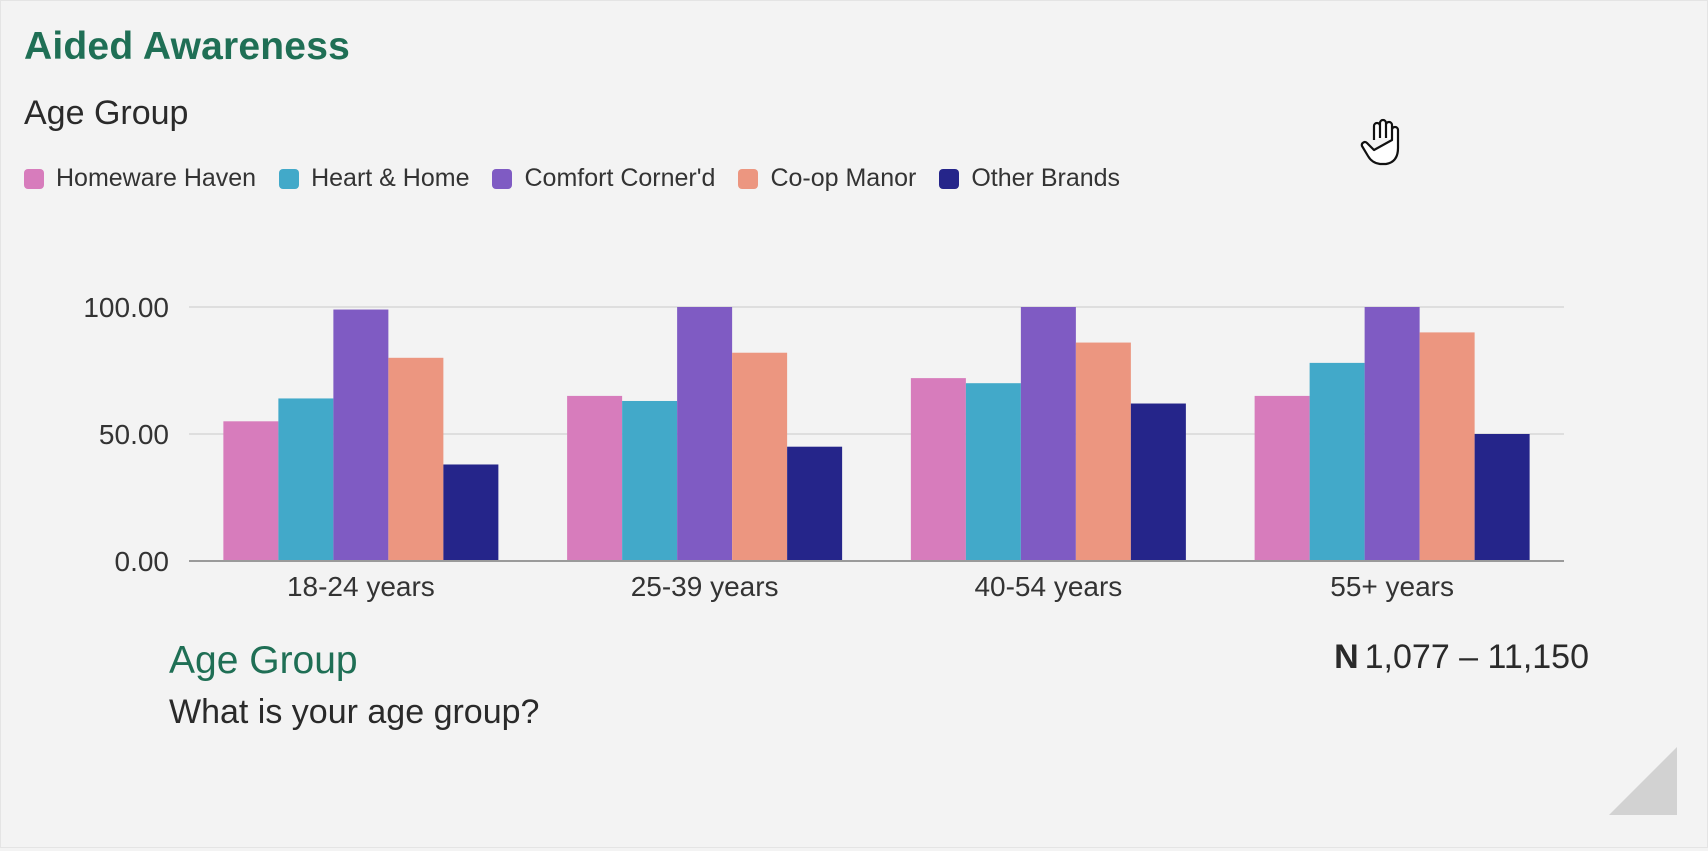 The height and width of the screenshot is (851, 1708). What do you see at coordinates (1048, 586) in the screenshot?
I see `x-tick-label: 40-54 years` at bounding box center [1048, 586].